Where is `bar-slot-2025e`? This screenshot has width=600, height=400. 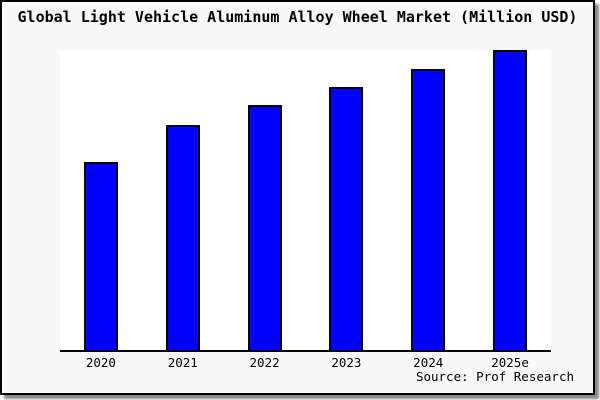 bar-slot-2025e is located at coordinates (510, 200).